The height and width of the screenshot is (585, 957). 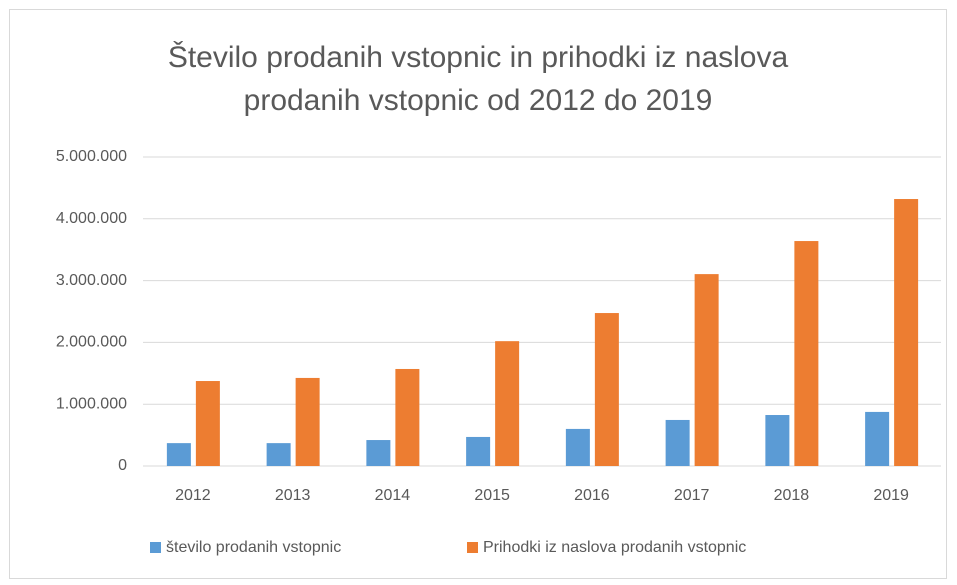 What do you see at coordinates (91, 280) in the screenshot?
I see `y-tick-label: 3.000.000` at bounding box center [91, 280].